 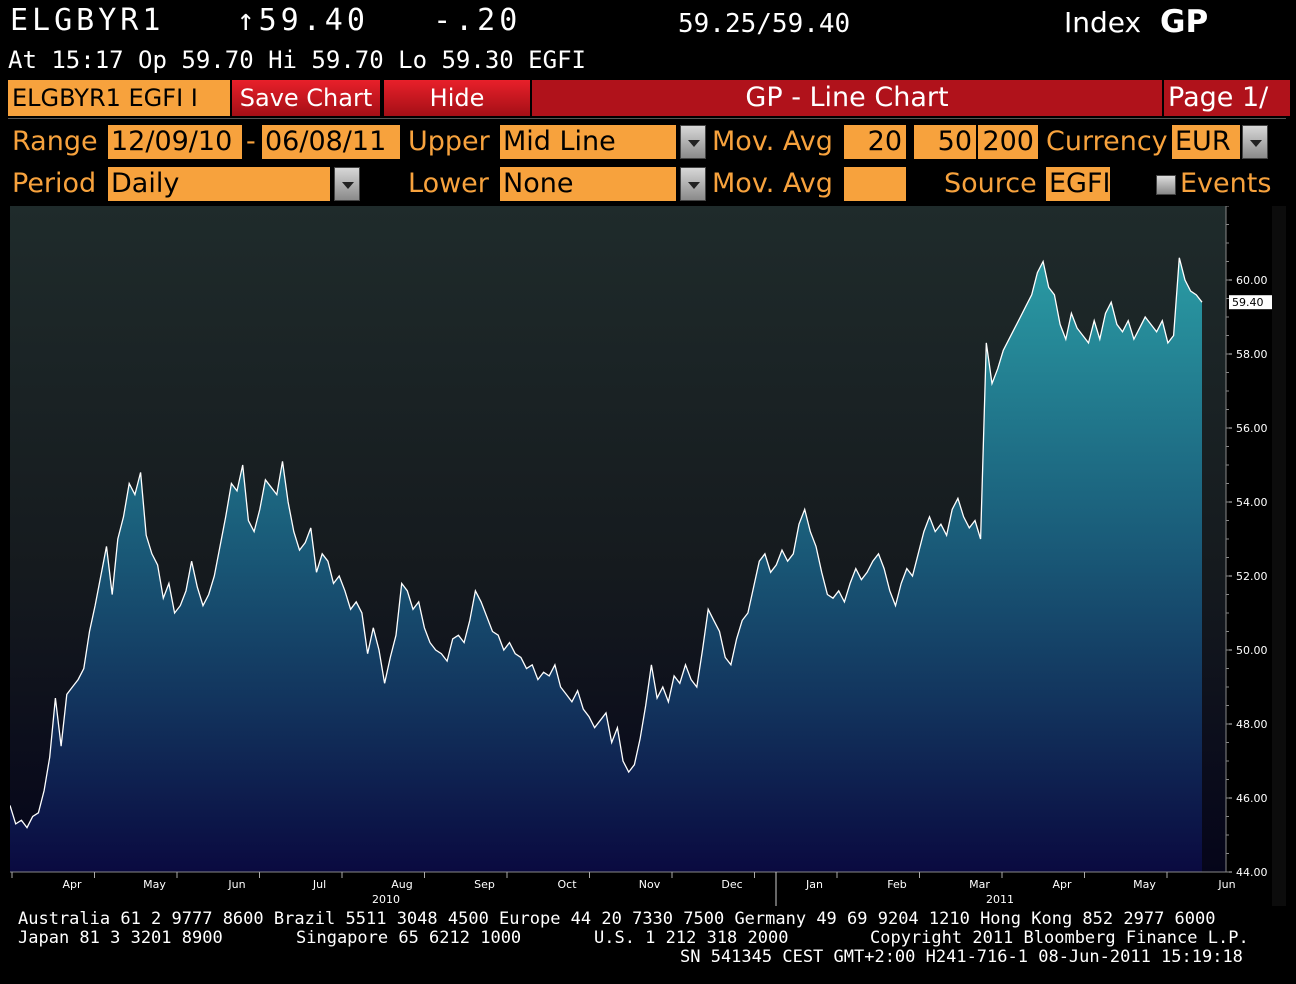 I want to click on y-tick-label: 60.00, so click(x=1252, y=280).